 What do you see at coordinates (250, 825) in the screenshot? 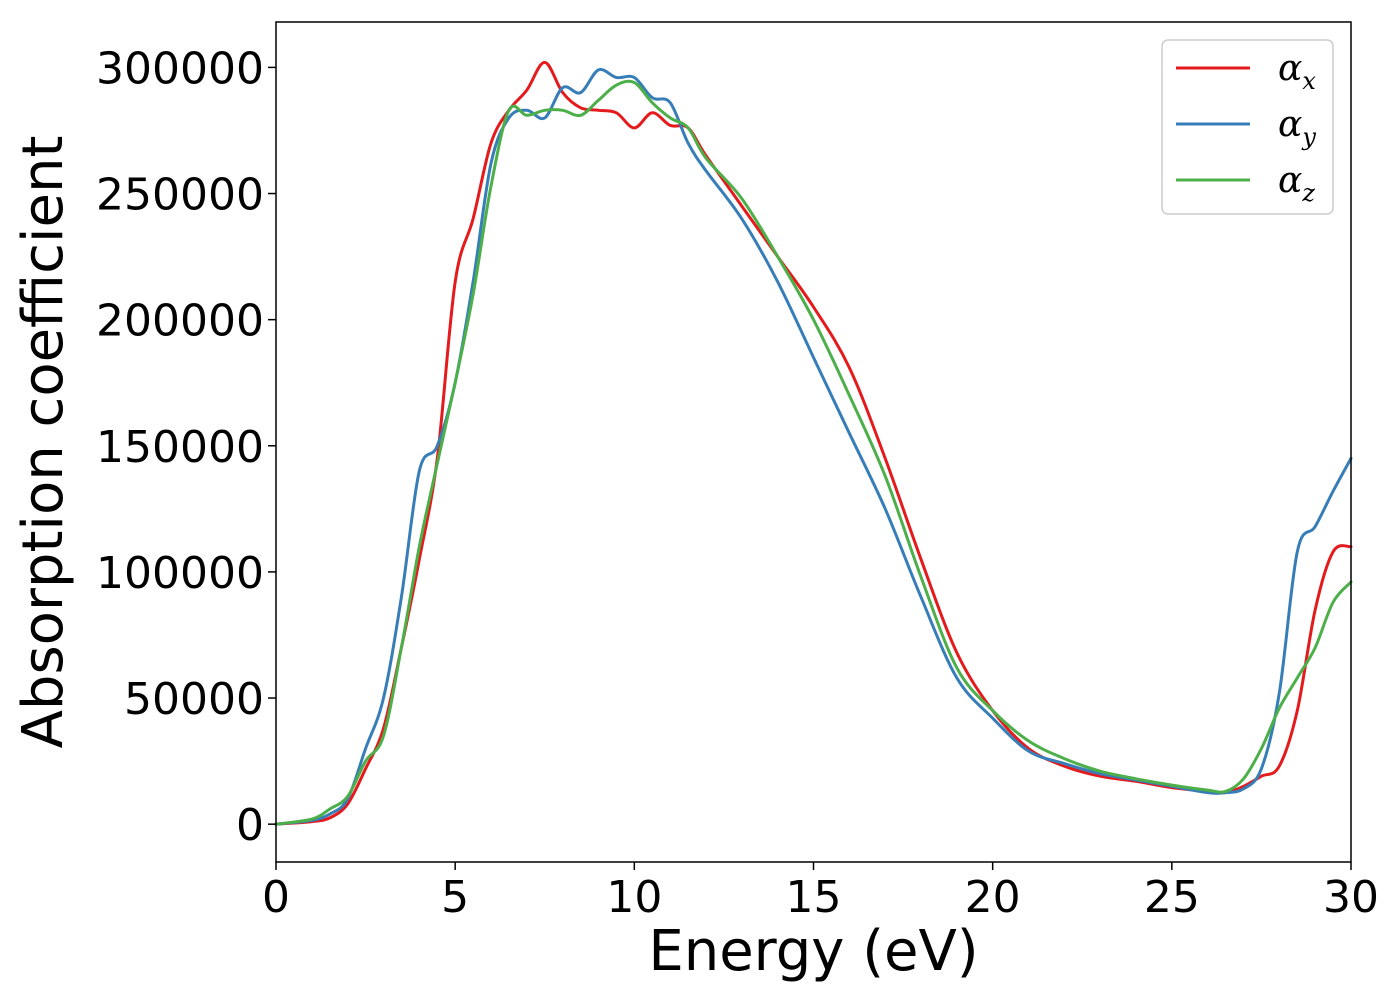
I see `y-tick-label: 0` at bounding box center [250, 825].